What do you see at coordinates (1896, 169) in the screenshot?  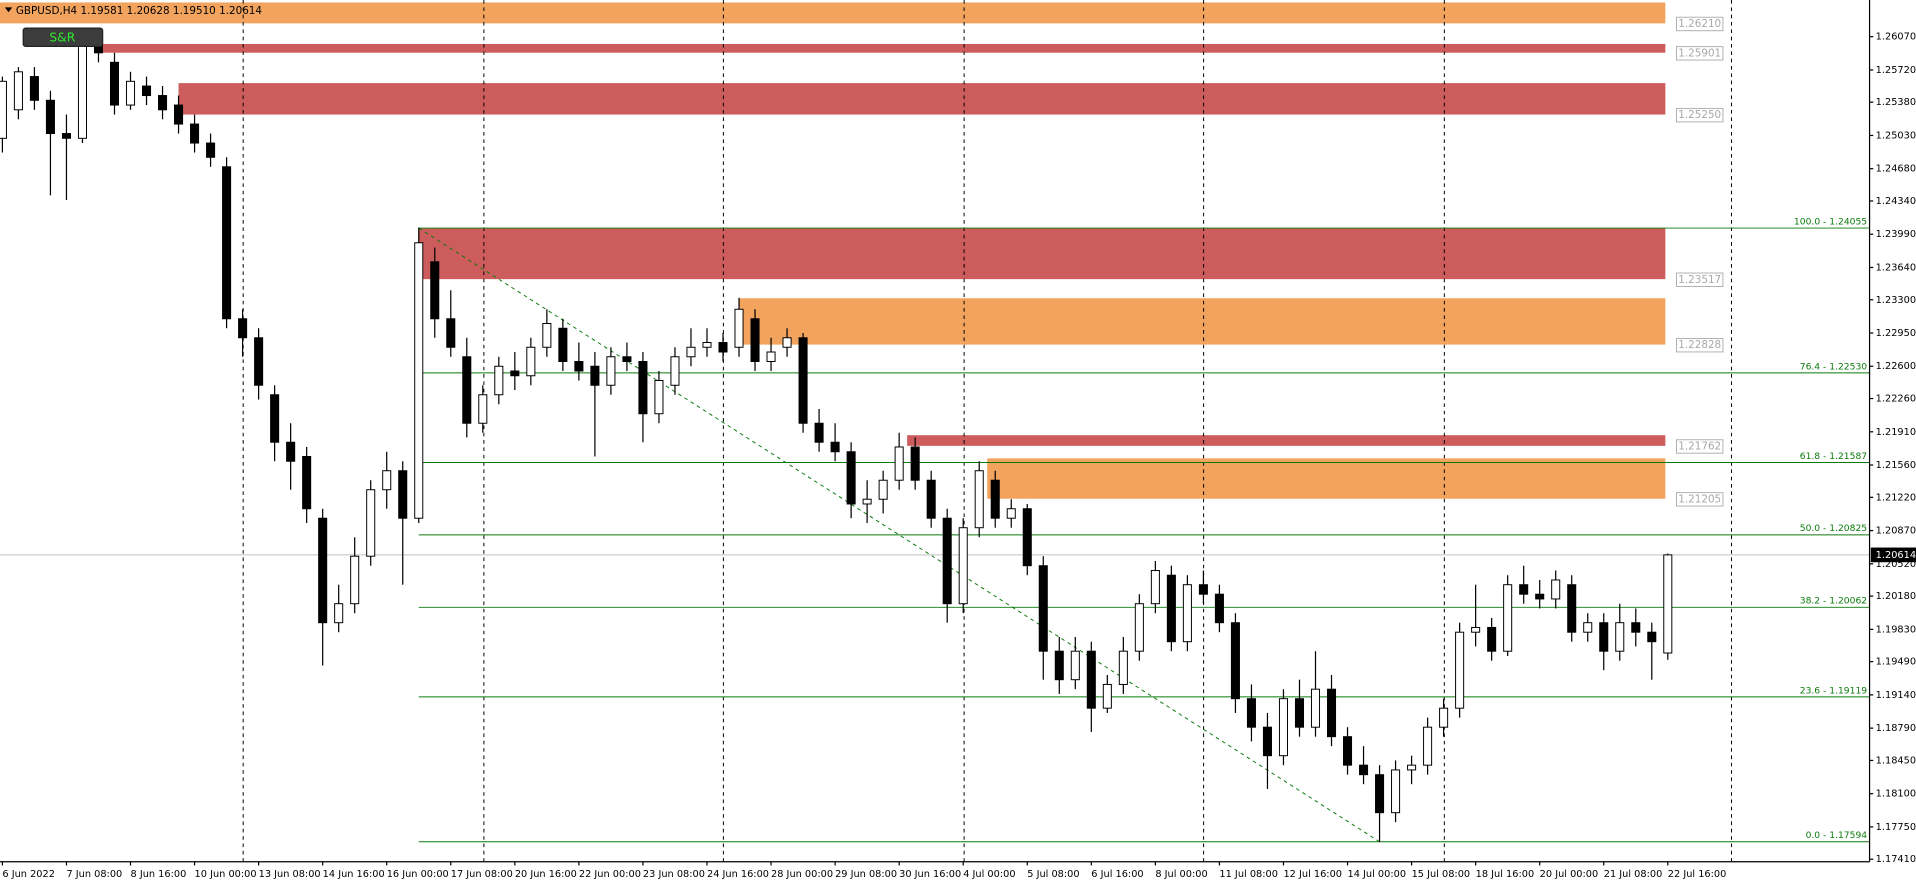 I see `y-tick-label: 1.24680` at bounding box center [1896, 169].